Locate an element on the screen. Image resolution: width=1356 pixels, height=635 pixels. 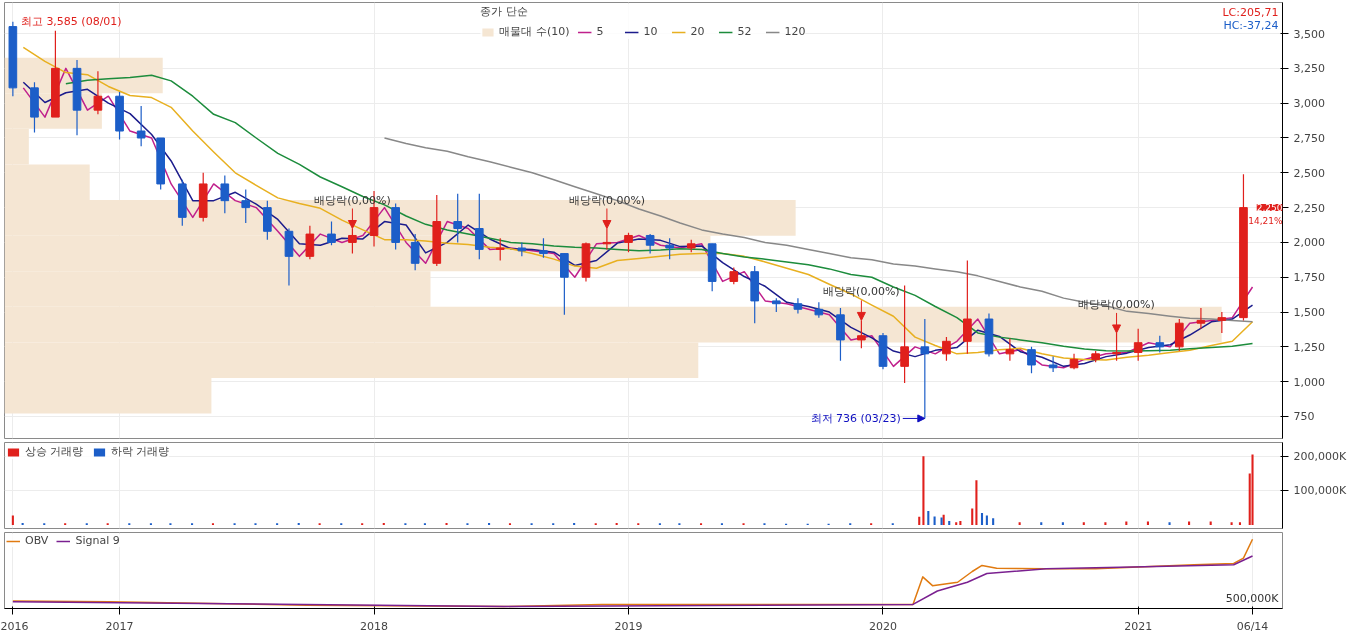
annotation: 14,21% is located at coordinates (1265, 220).